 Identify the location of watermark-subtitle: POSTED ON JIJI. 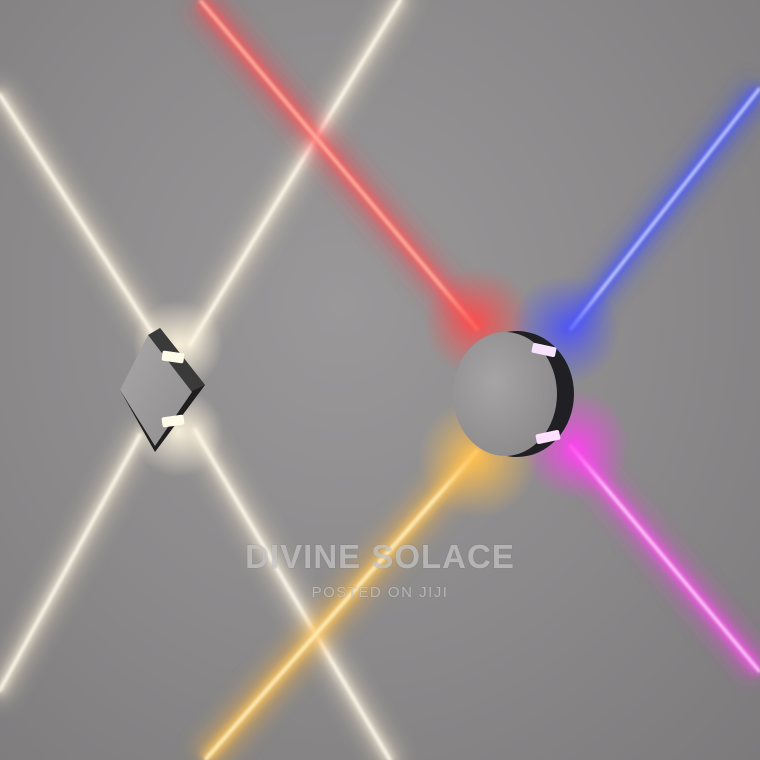
(380, 592).